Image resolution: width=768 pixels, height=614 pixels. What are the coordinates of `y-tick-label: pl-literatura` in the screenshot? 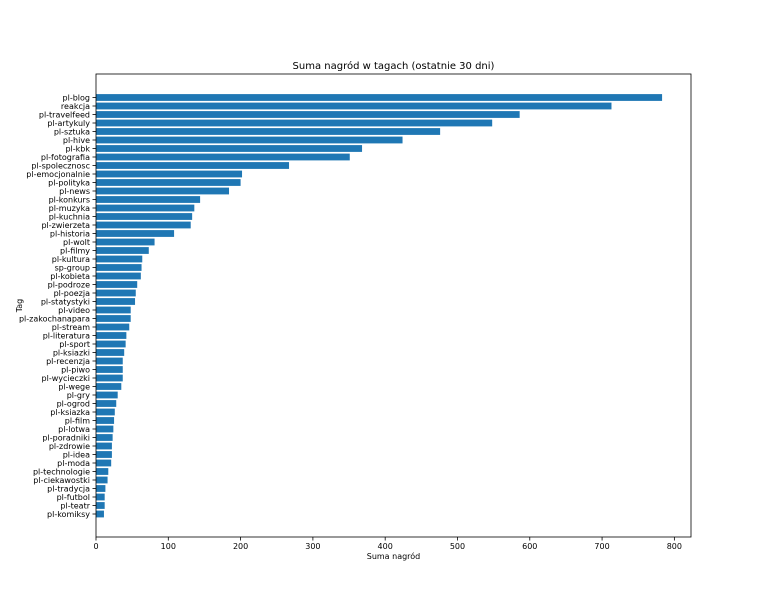 It's located at (66, 336).